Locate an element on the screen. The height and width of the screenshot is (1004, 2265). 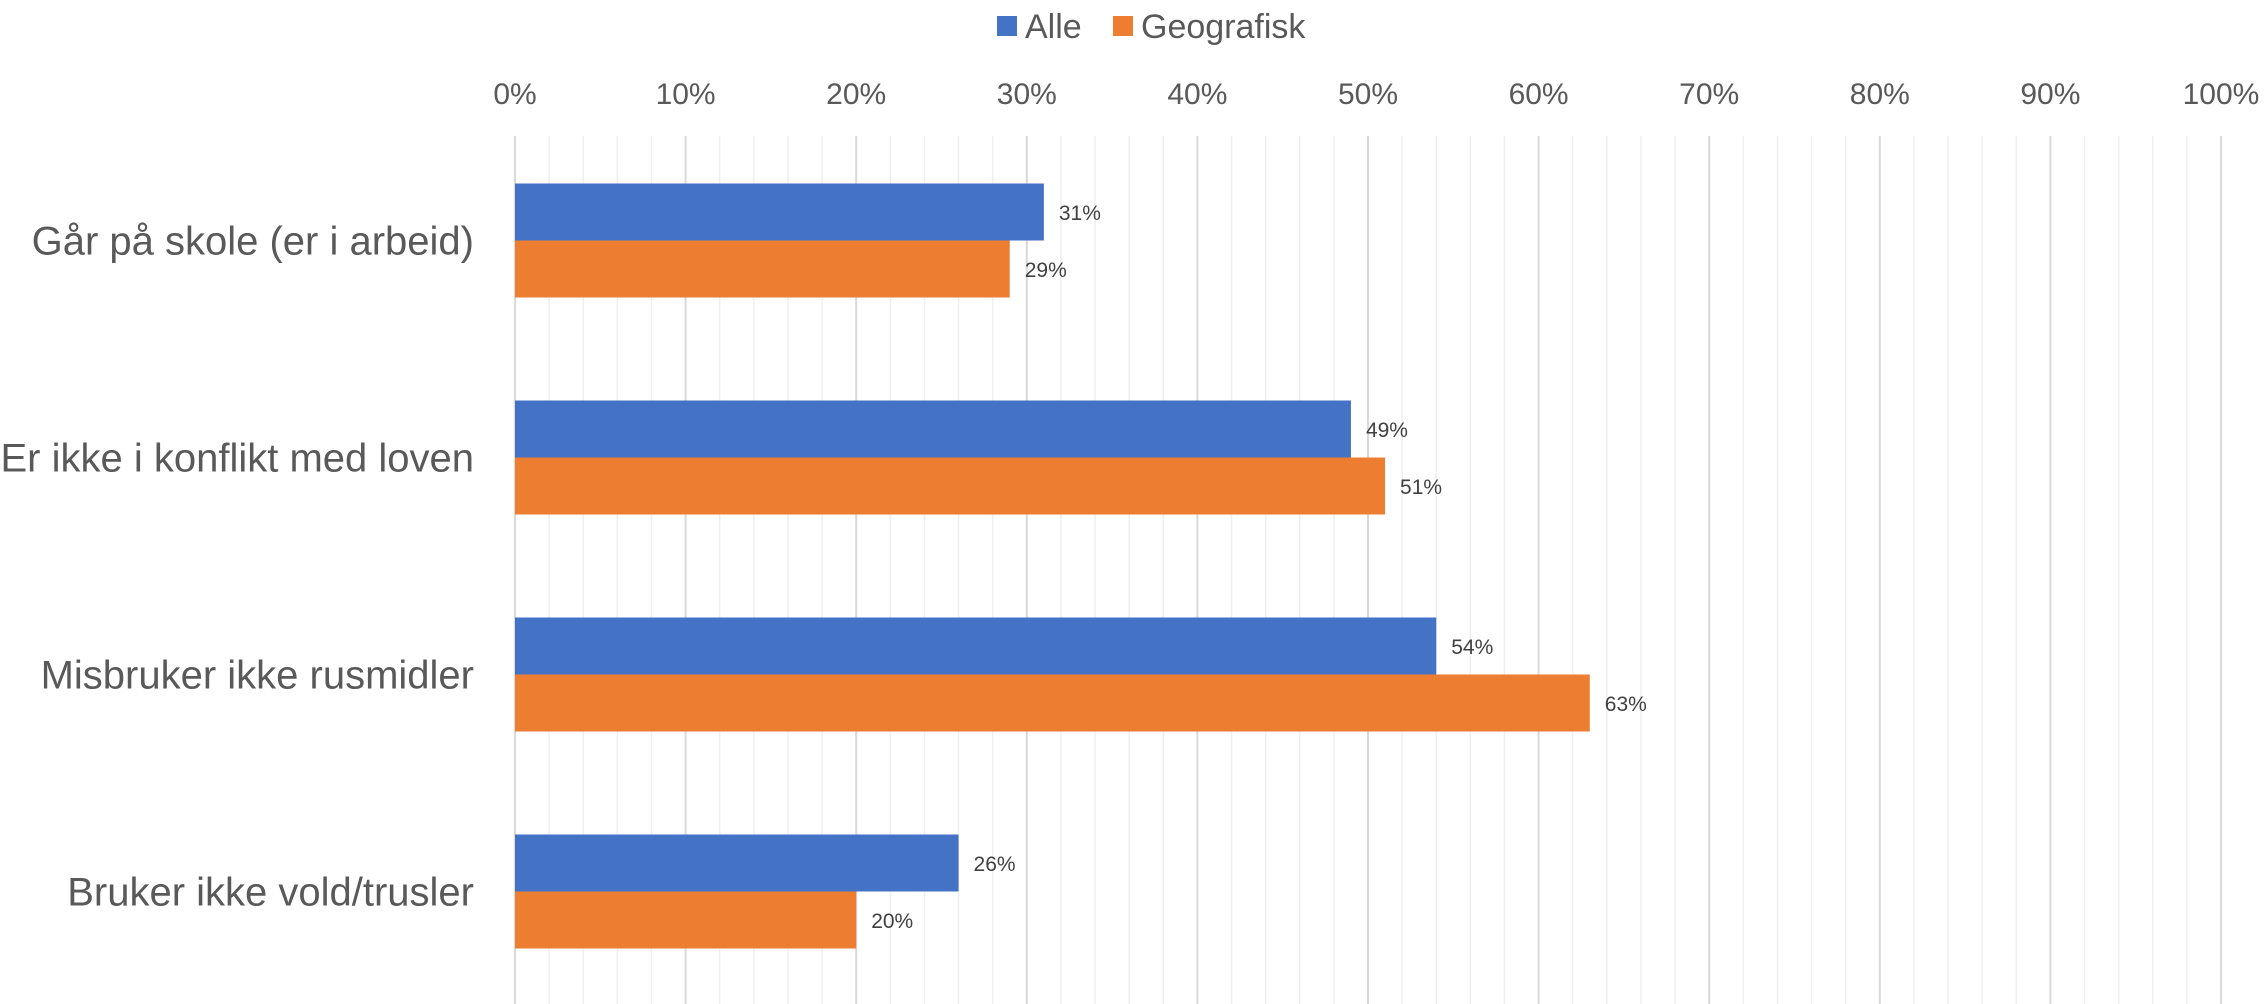
legend-label: Geografisk is located at coordinates (1223, 27).